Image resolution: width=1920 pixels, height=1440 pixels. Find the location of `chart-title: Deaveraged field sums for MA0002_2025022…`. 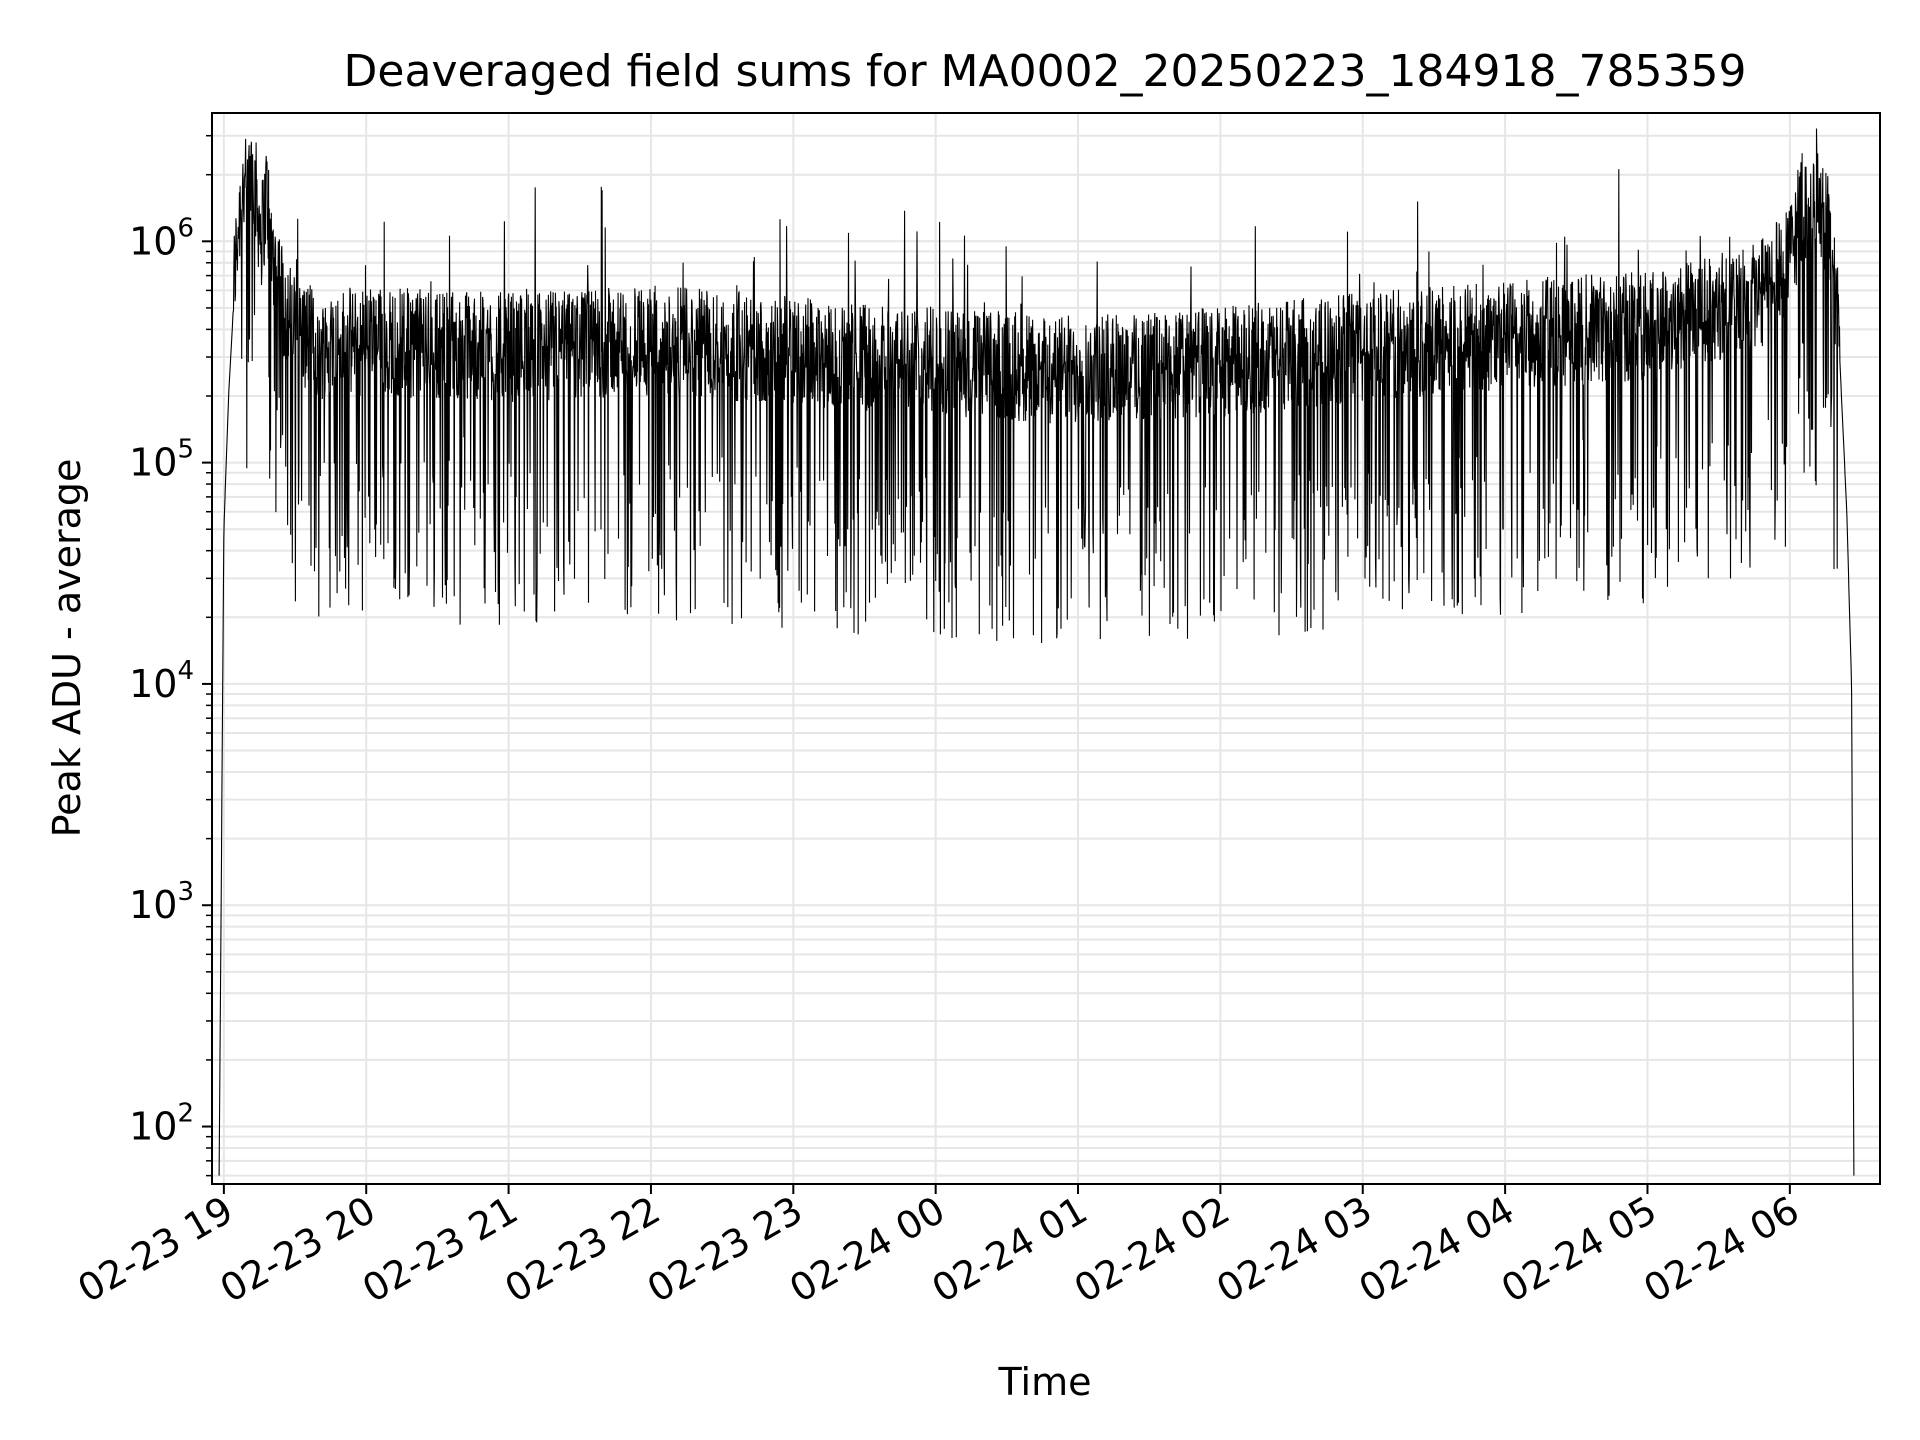

chart-title: Deaveraged field sums for MA0002_2025022… is located at coordinates (1045, 71).